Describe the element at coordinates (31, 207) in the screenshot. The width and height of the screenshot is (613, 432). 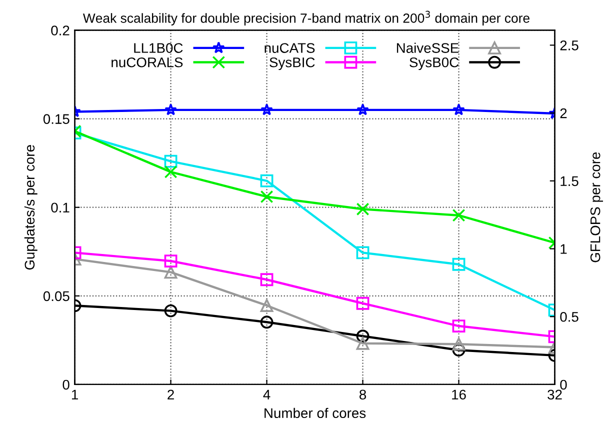
I see `y-axis-title: Gupdates/s per core` at that location.